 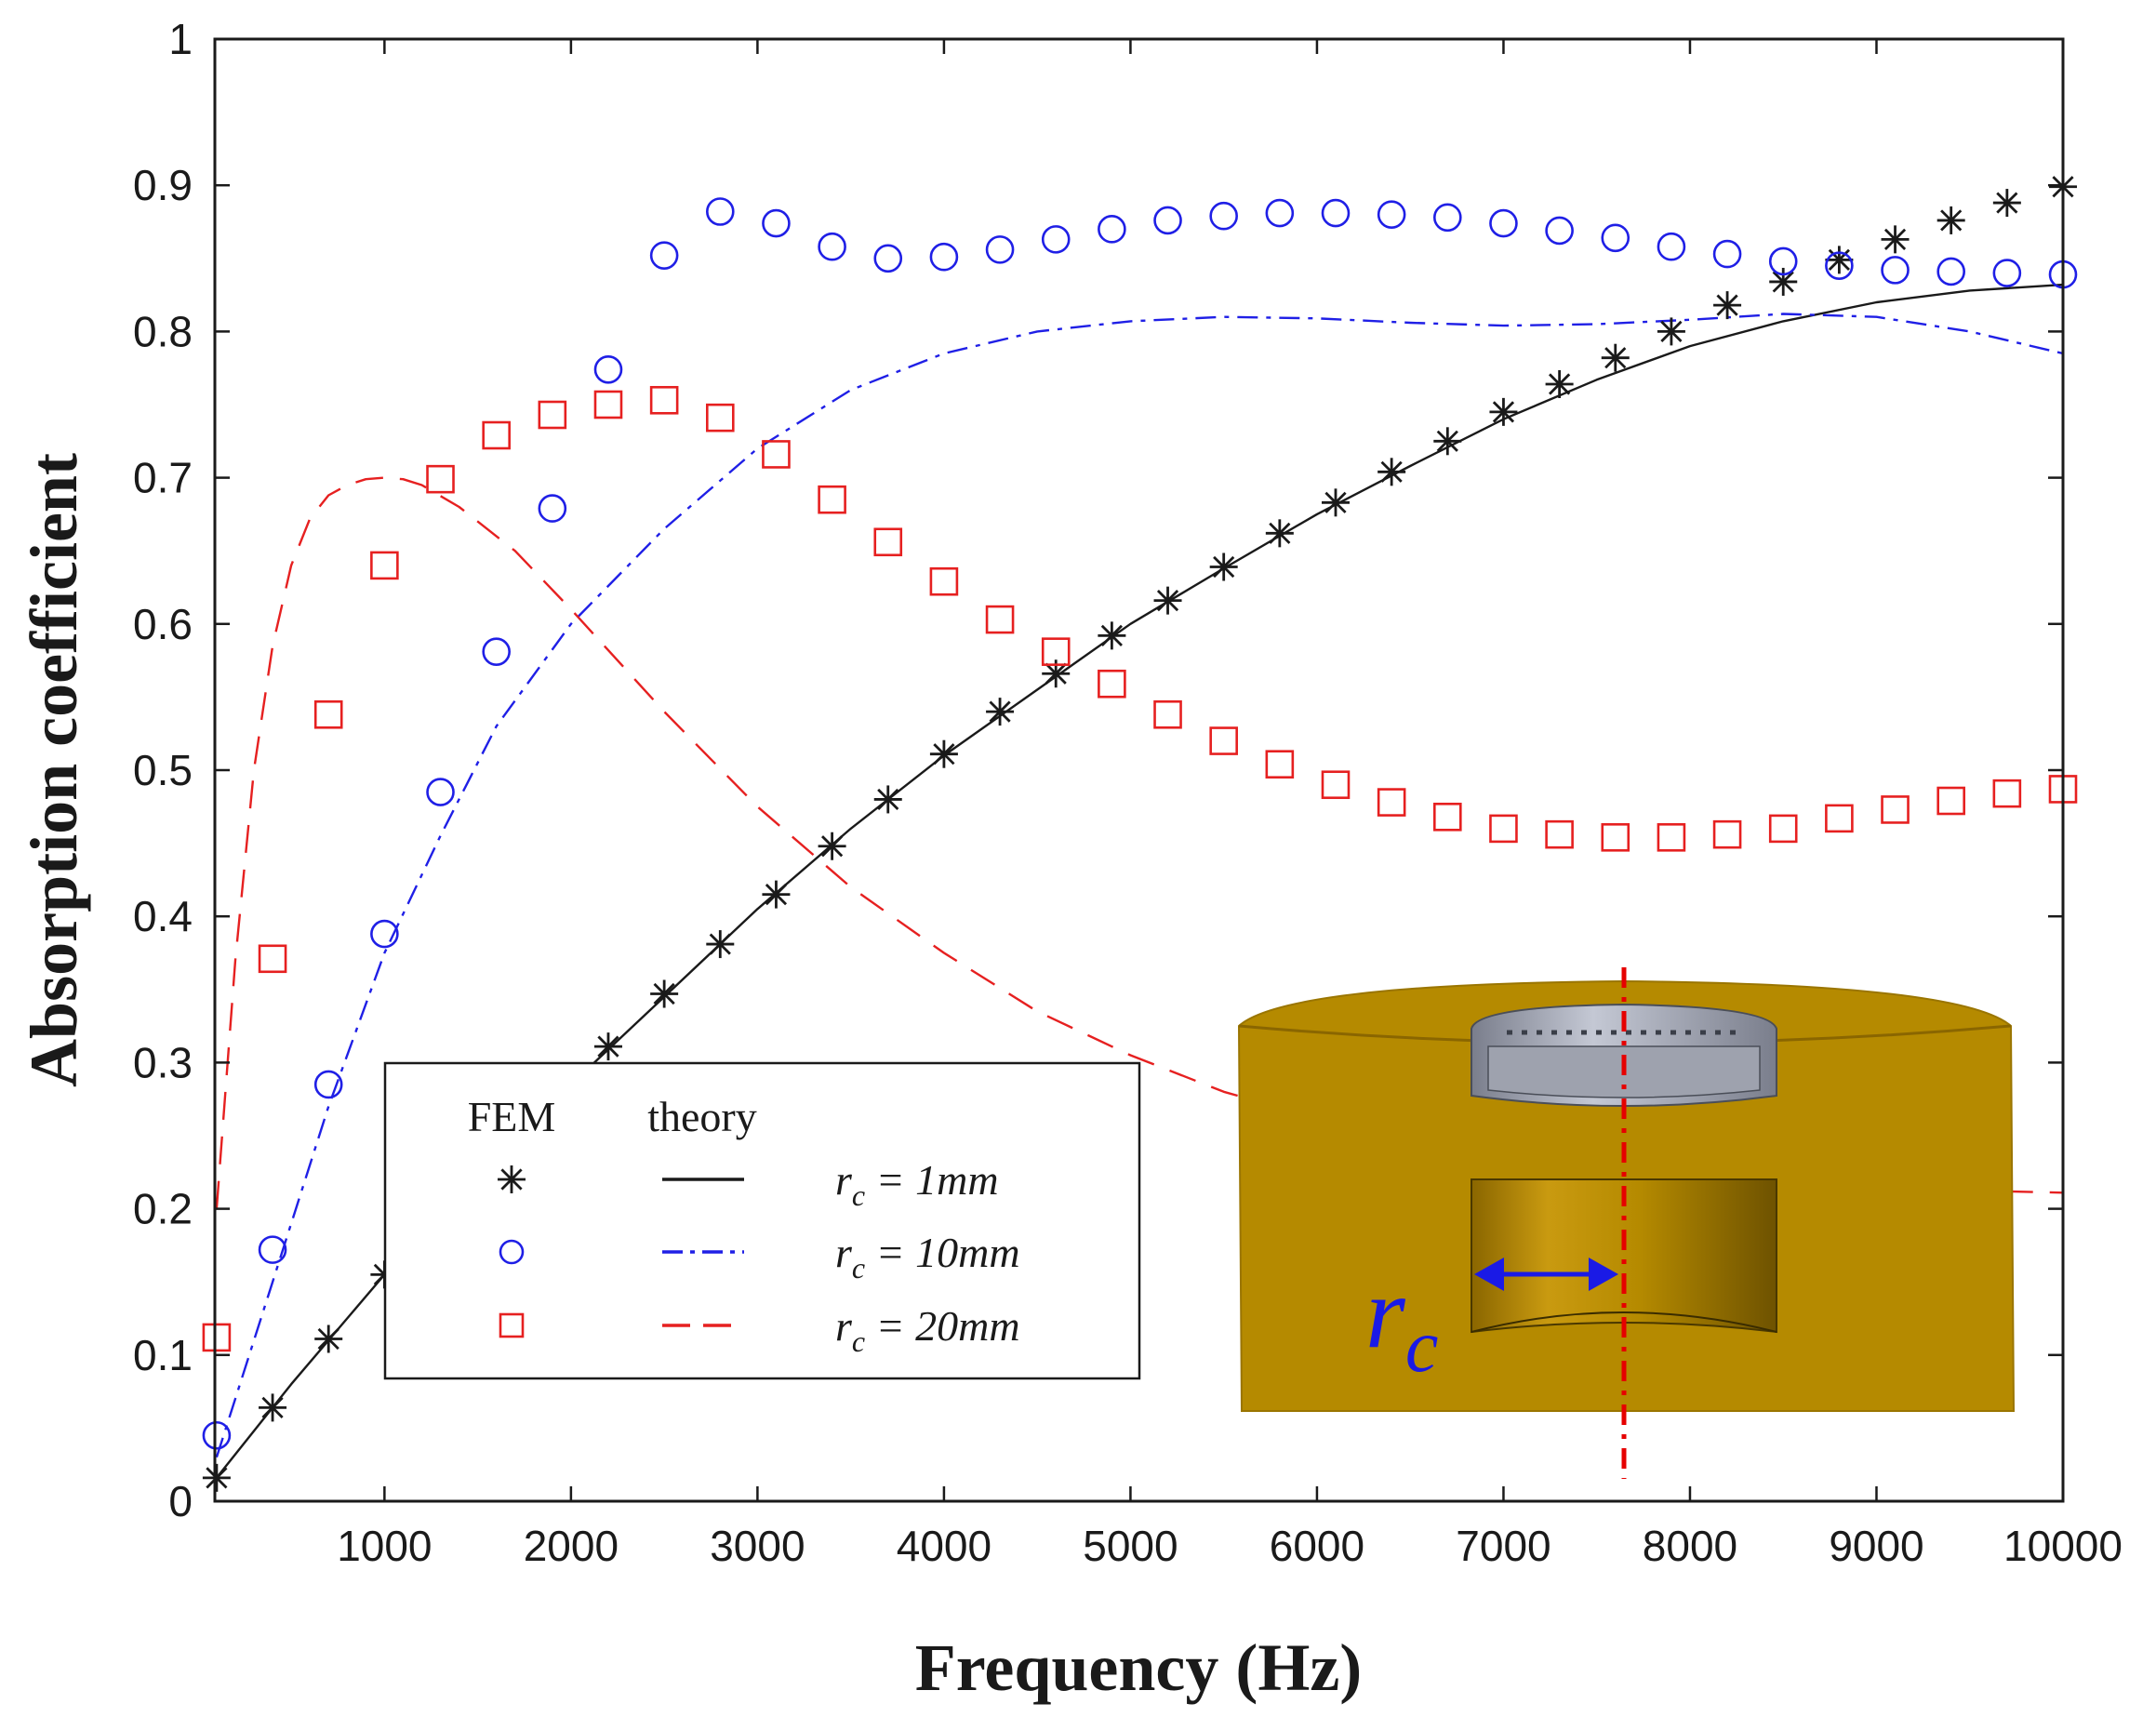 I want to click on y-tick-label: 0.3, so click(x=163, y=1062).